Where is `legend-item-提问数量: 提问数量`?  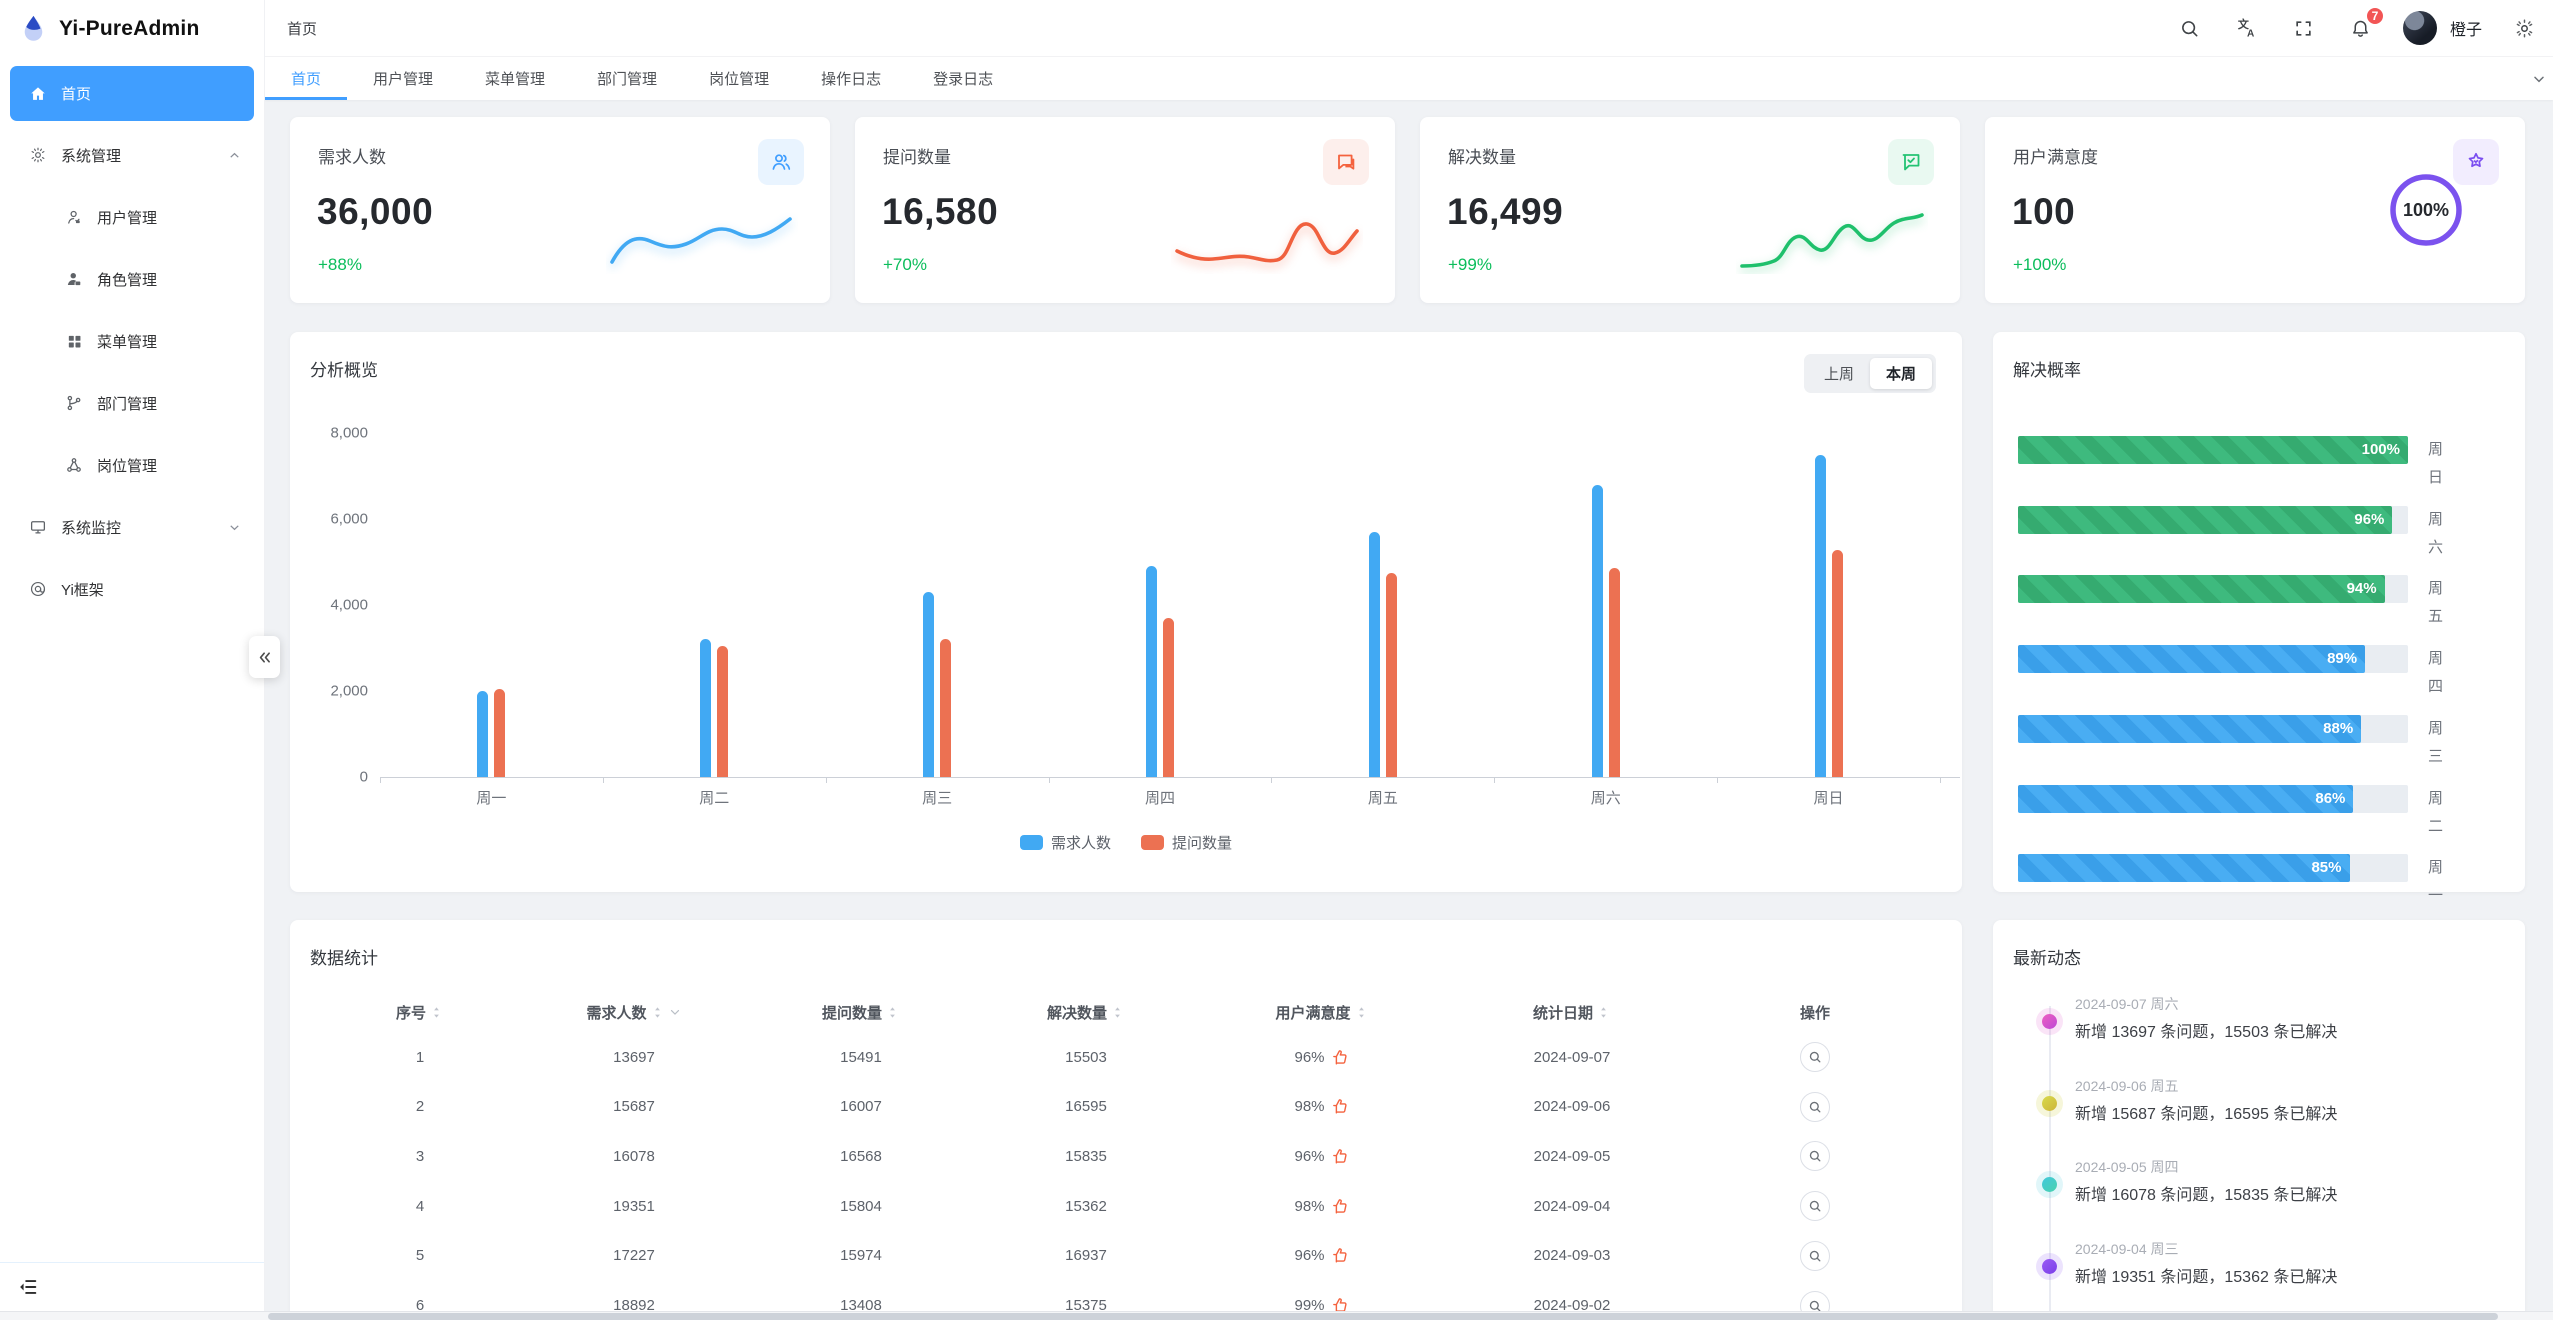 legend-item-提问数量: 提问数量 is located at coordinates (1186, 842).